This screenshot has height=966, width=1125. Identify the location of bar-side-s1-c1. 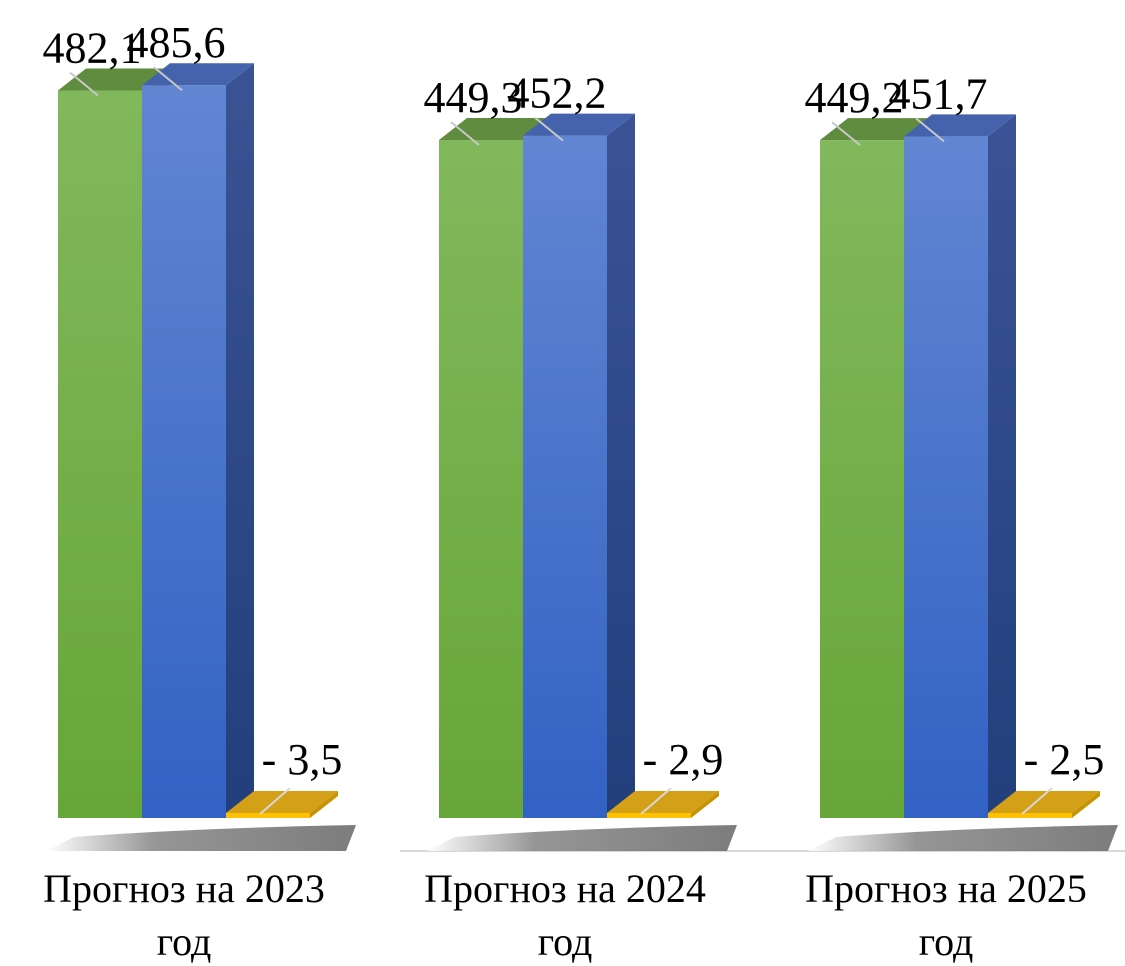
(621, 466).